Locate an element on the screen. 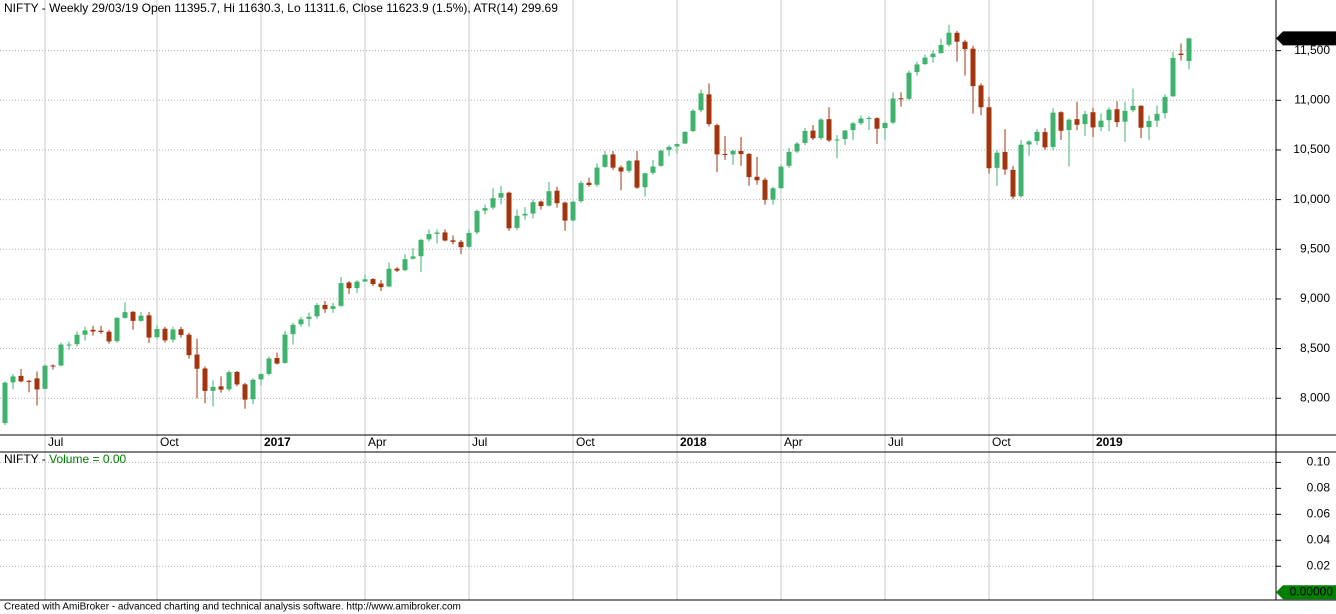 The height and width of the screenshot is (614, 1336). last-value-box is located at coordinates (1306, 38).